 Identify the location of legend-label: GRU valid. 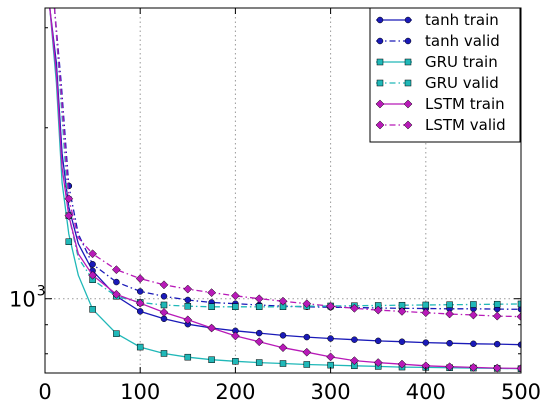
(462, 83).